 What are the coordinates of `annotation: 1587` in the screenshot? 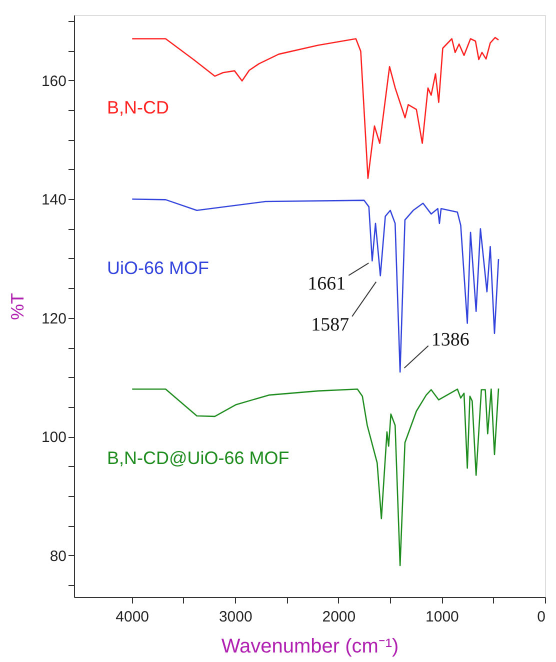 It's located at (330, 325).